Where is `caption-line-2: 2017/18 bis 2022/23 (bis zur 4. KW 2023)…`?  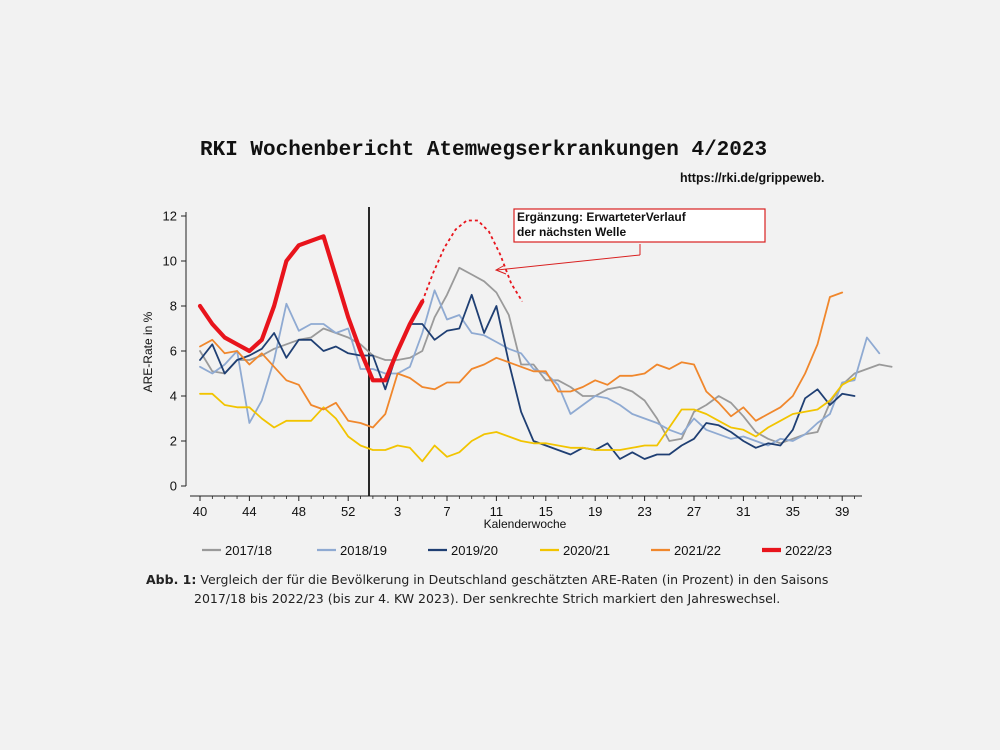 caption-line-2: 2017/18 bis 2022/23 (bis zur 4. KW 2023)… is located at coordinates (487, 598).